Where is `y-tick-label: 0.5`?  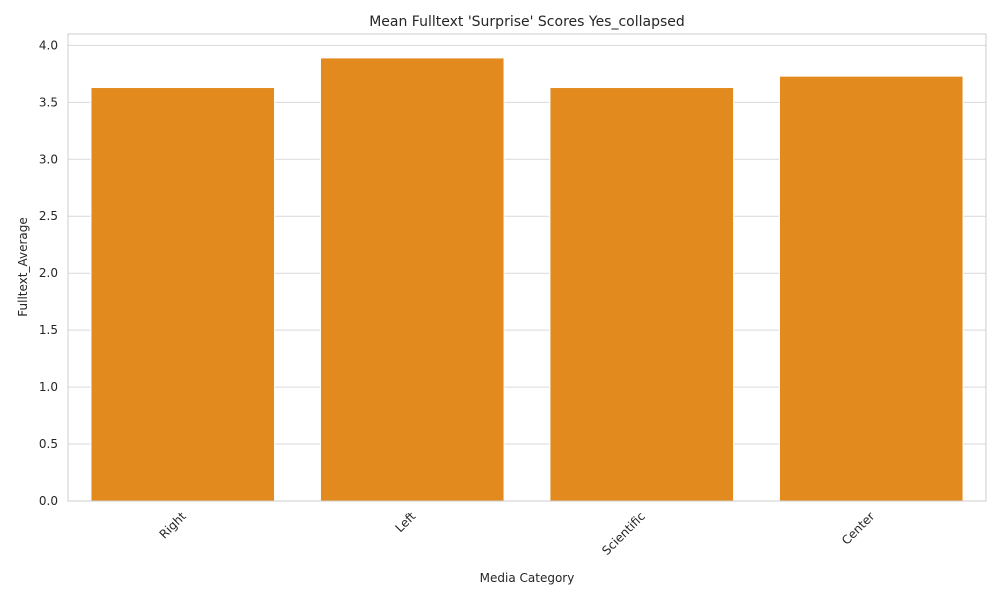 y-tick-label: 0.5 is located at coordinates (48, 444).